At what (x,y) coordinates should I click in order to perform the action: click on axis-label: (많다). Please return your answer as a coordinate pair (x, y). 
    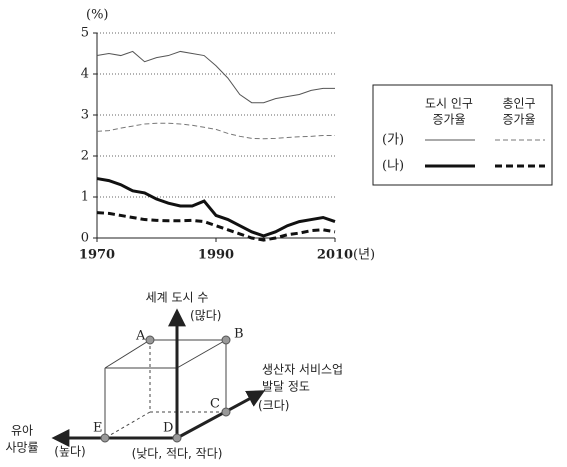
    Looking at the image, I should click on (205, 316).